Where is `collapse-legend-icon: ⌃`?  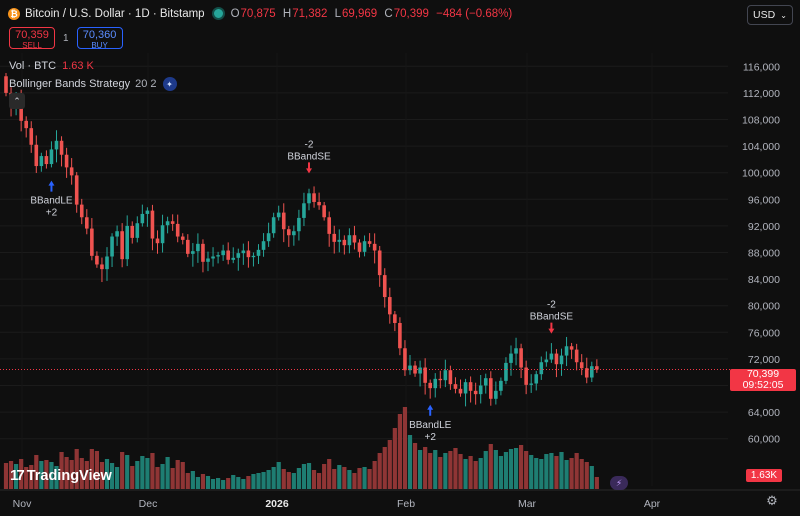
collapse-legend-icon: ⌃ is located at coordinates (17, 101).